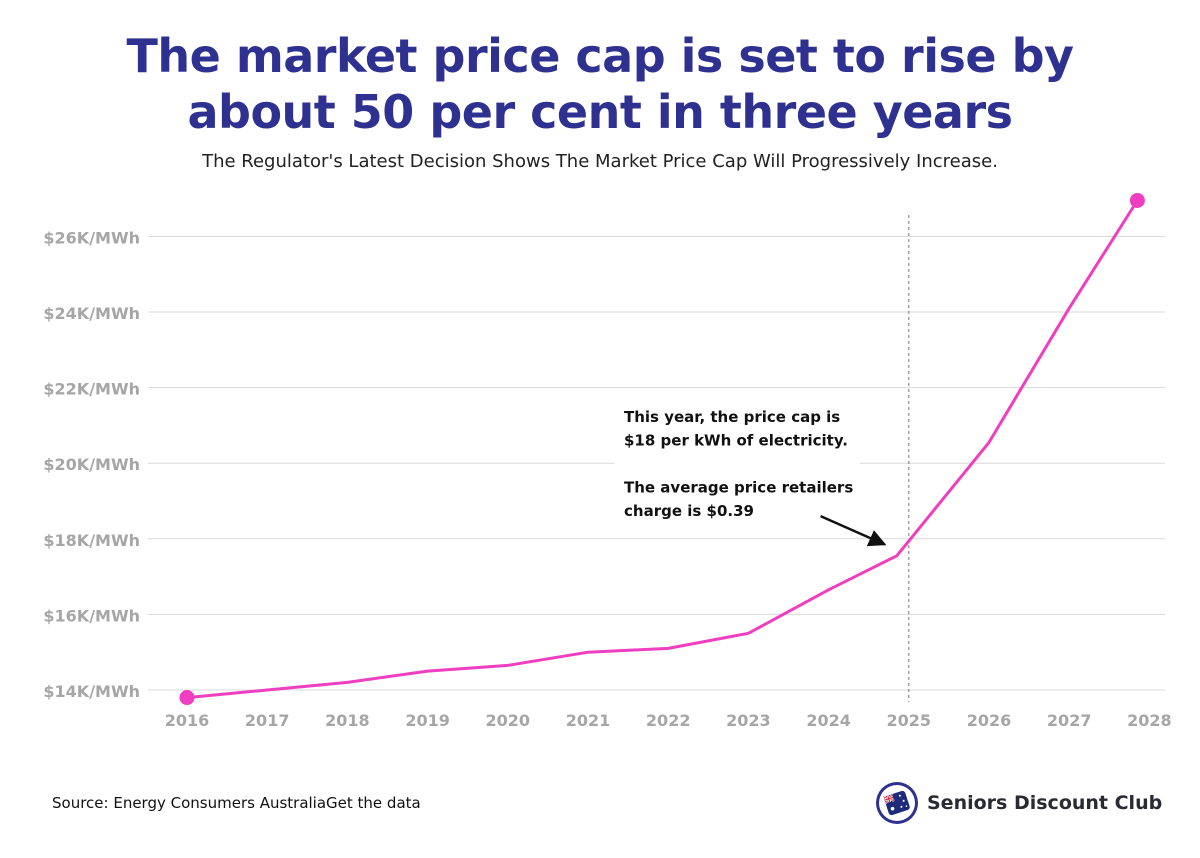 Image resolution: width=1200 pixels, height=858 pixels. What do you see at coordinates (909, 720) in the screenshot?
I see `x-tick-label: 2025` at bounding box center [909, 720].